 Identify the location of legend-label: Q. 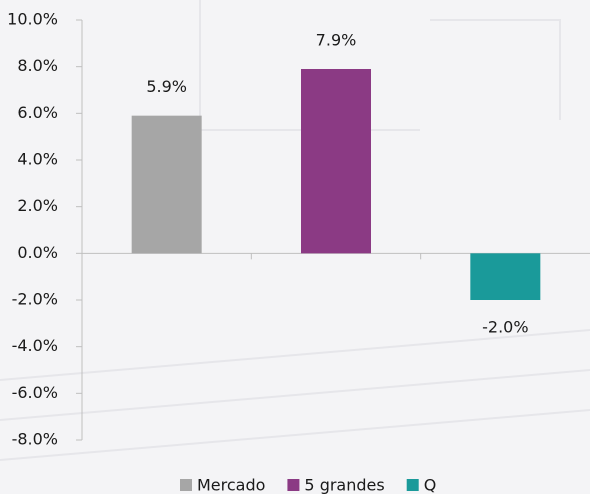
(430, 485).